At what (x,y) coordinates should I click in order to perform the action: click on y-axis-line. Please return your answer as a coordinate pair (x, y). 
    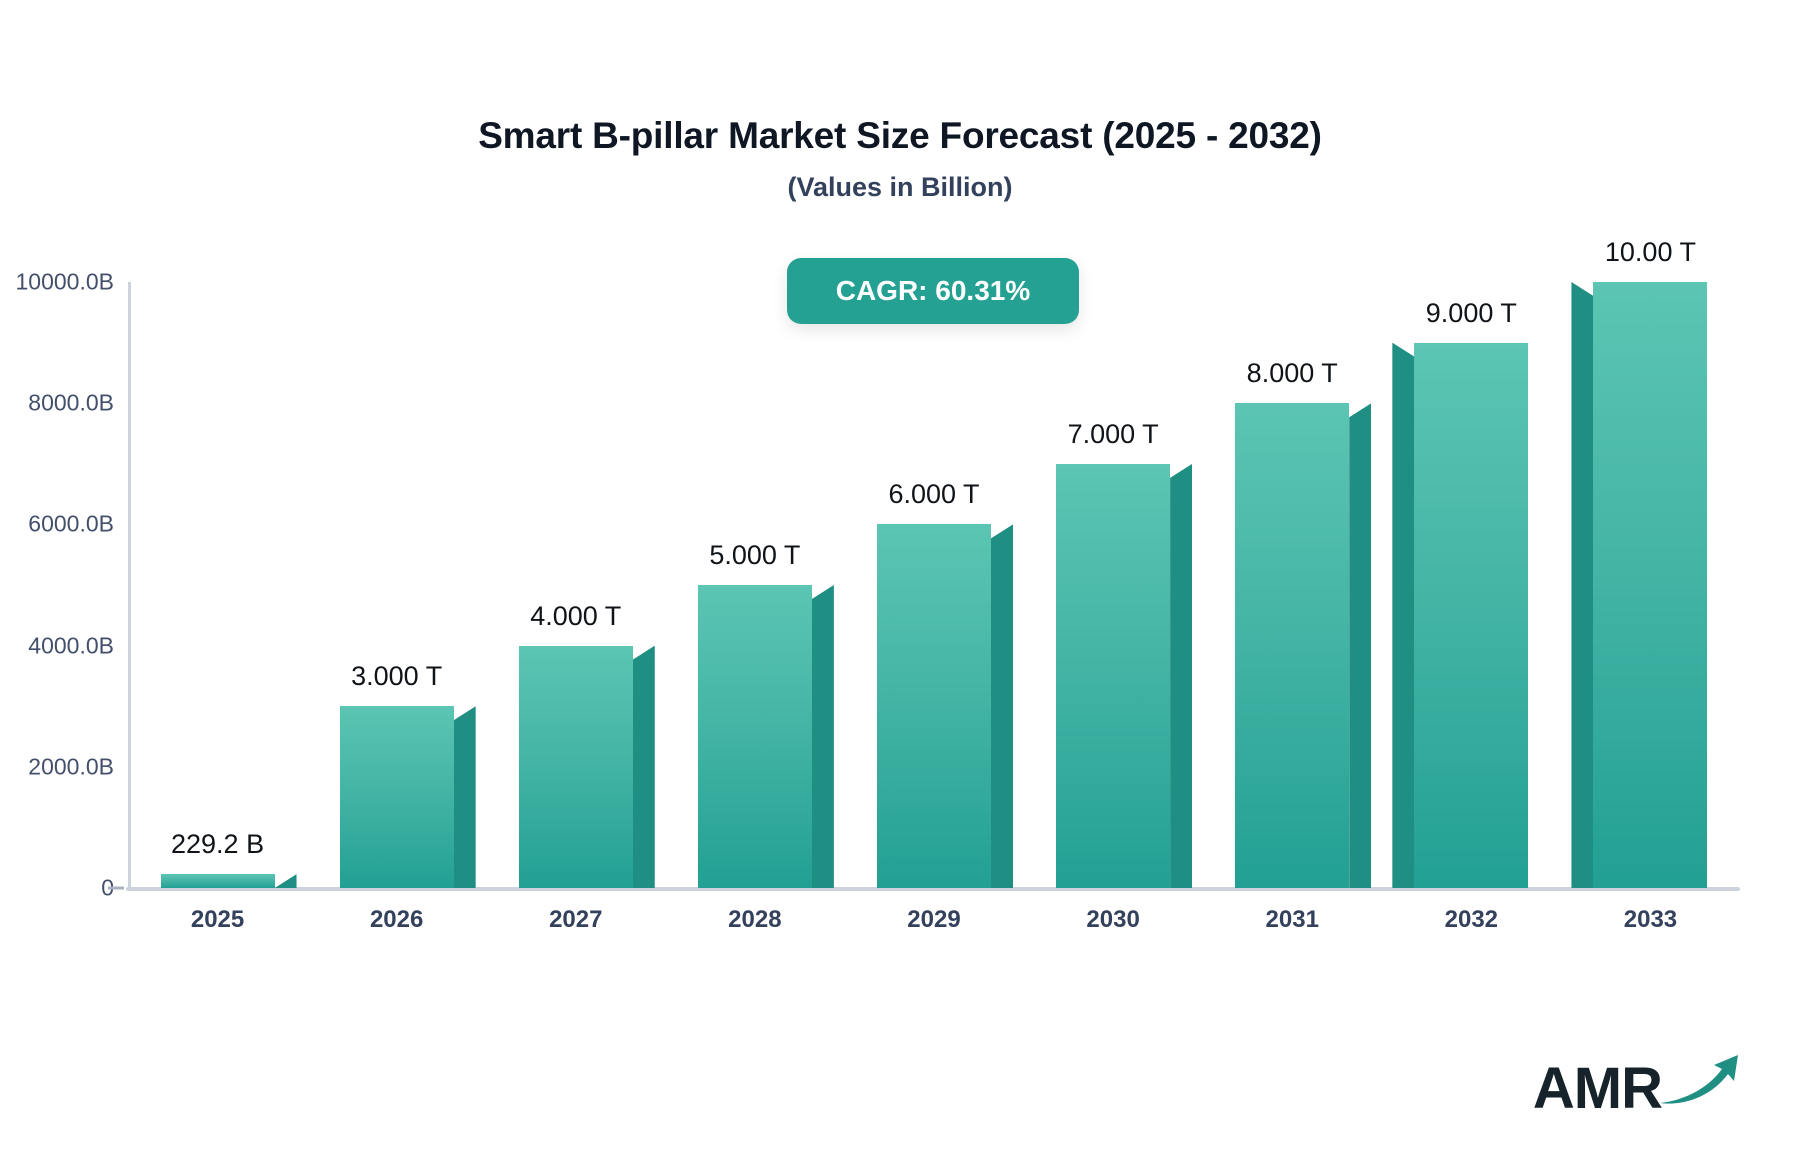
    Looking at the image, I should click on (129, 586).